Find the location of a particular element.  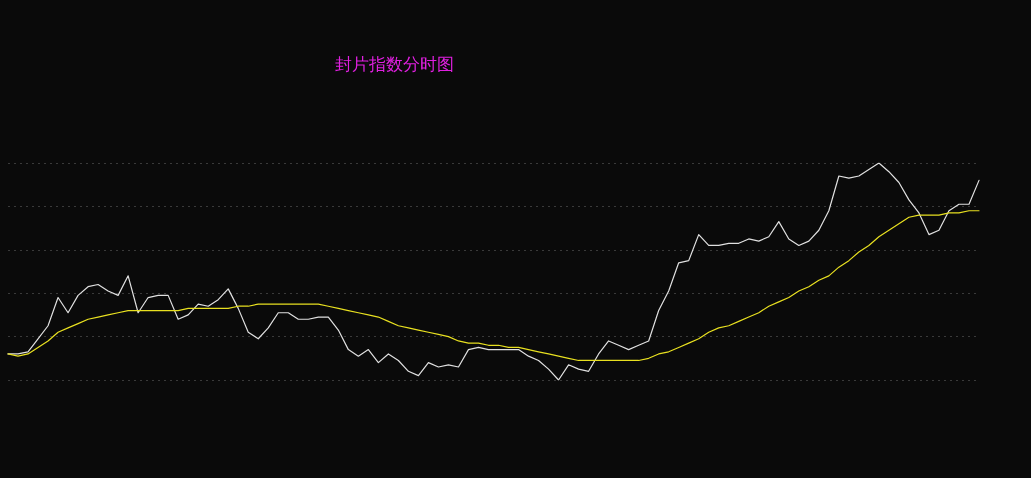

chart-title: 封片指数分时图 is located at coordinates (394, 63).